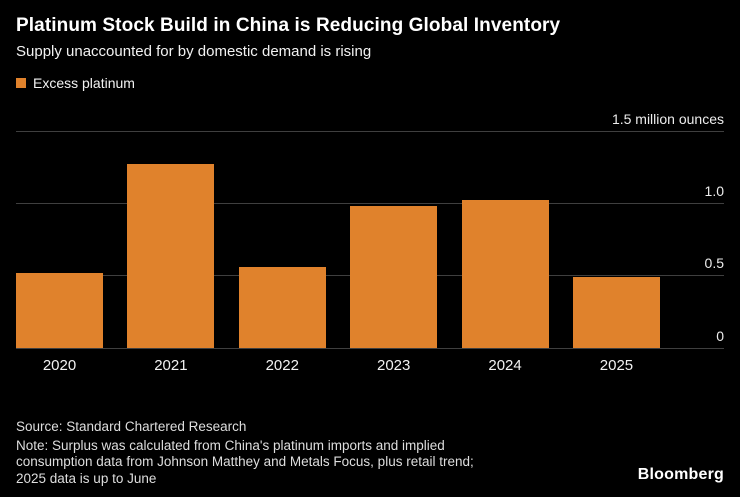 The image size is (740, 497). I want to click on y-tick-label: 0.5, so click(714, 263).